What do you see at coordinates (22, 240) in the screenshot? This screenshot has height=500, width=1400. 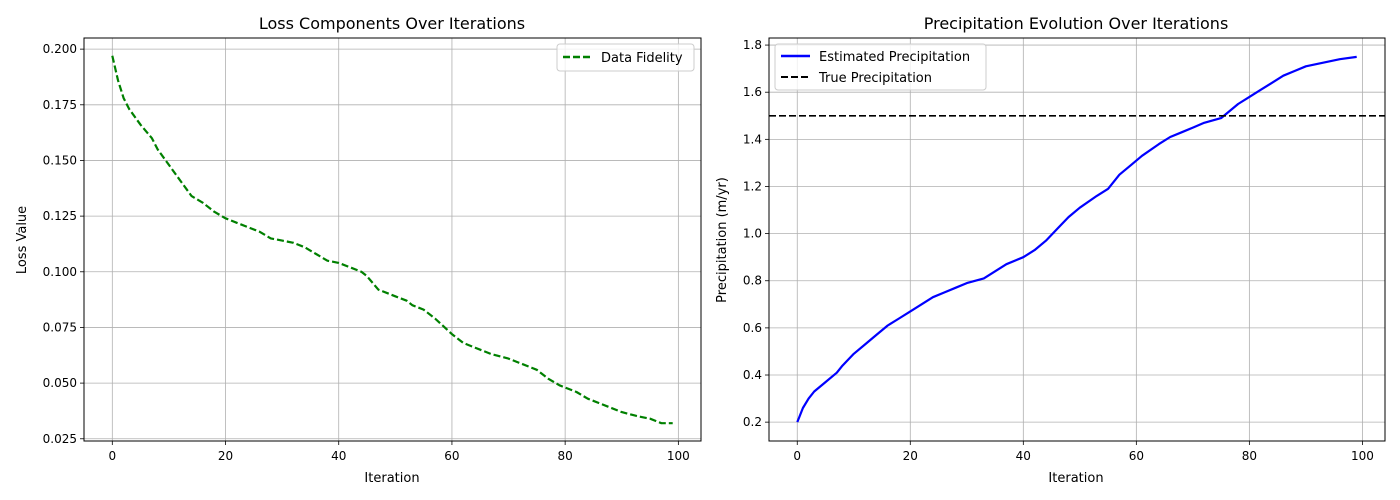 I see `loss-chart-ylabel: Loss Value` at bounding box center [22, 240].